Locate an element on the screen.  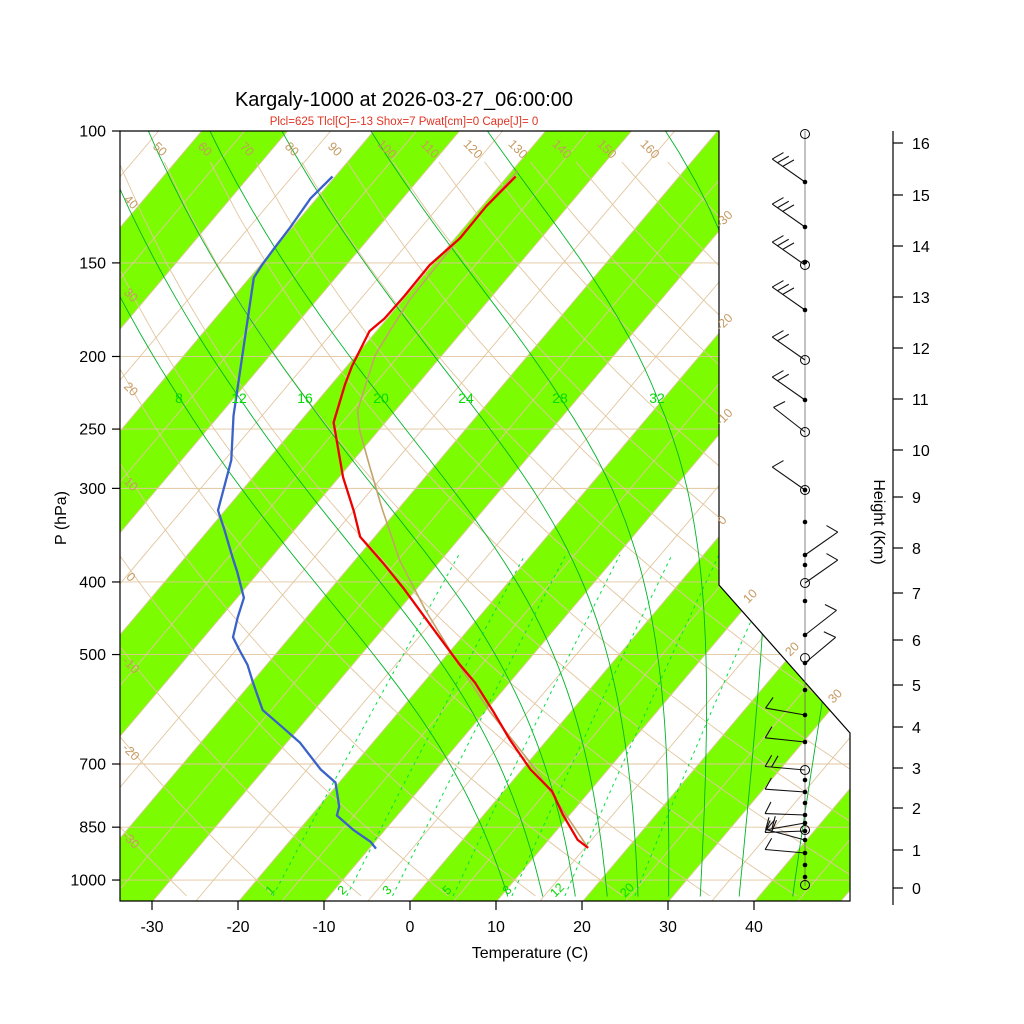
height-tick-label: 4 is located at coordinates (916, 728).